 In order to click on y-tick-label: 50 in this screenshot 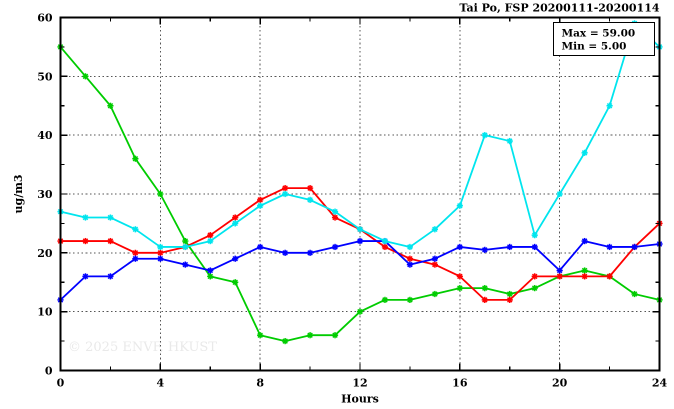, I will do `click(45, 76)`.